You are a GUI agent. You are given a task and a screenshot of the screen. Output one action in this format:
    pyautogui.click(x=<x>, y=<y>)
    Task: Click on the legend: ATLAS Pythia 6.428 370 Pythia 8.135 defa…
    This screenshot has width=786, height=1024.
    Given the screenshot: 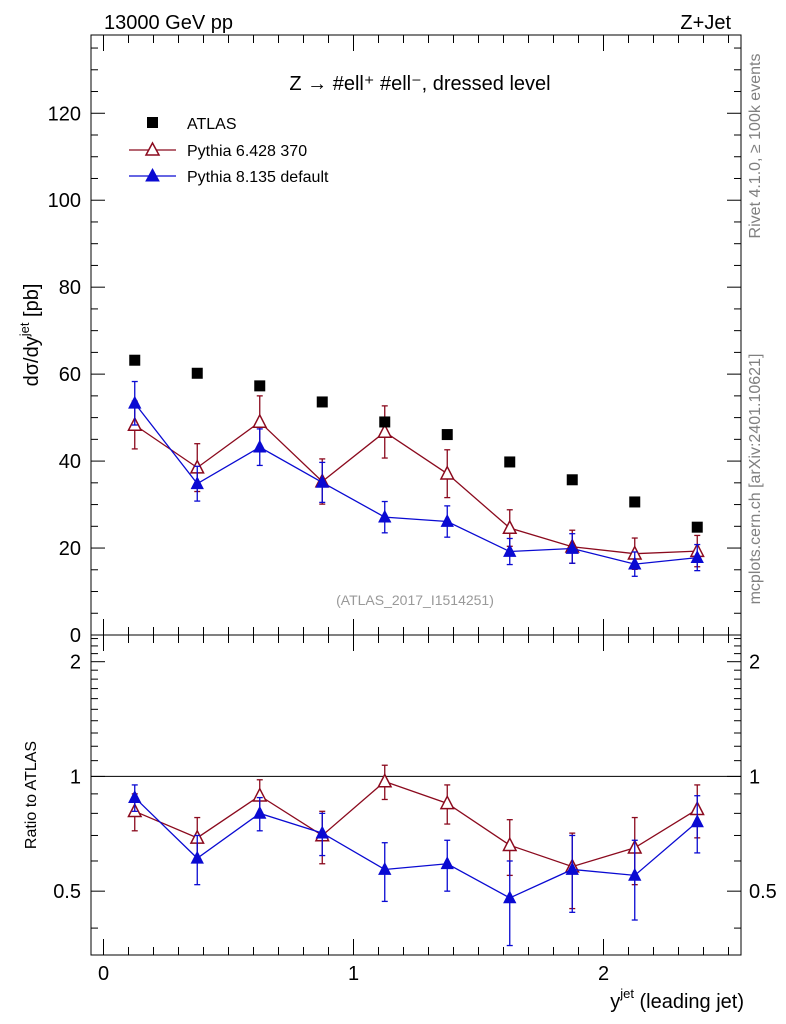 What is the action you would take?
    pyautogui.click(x=229, y=151)
    